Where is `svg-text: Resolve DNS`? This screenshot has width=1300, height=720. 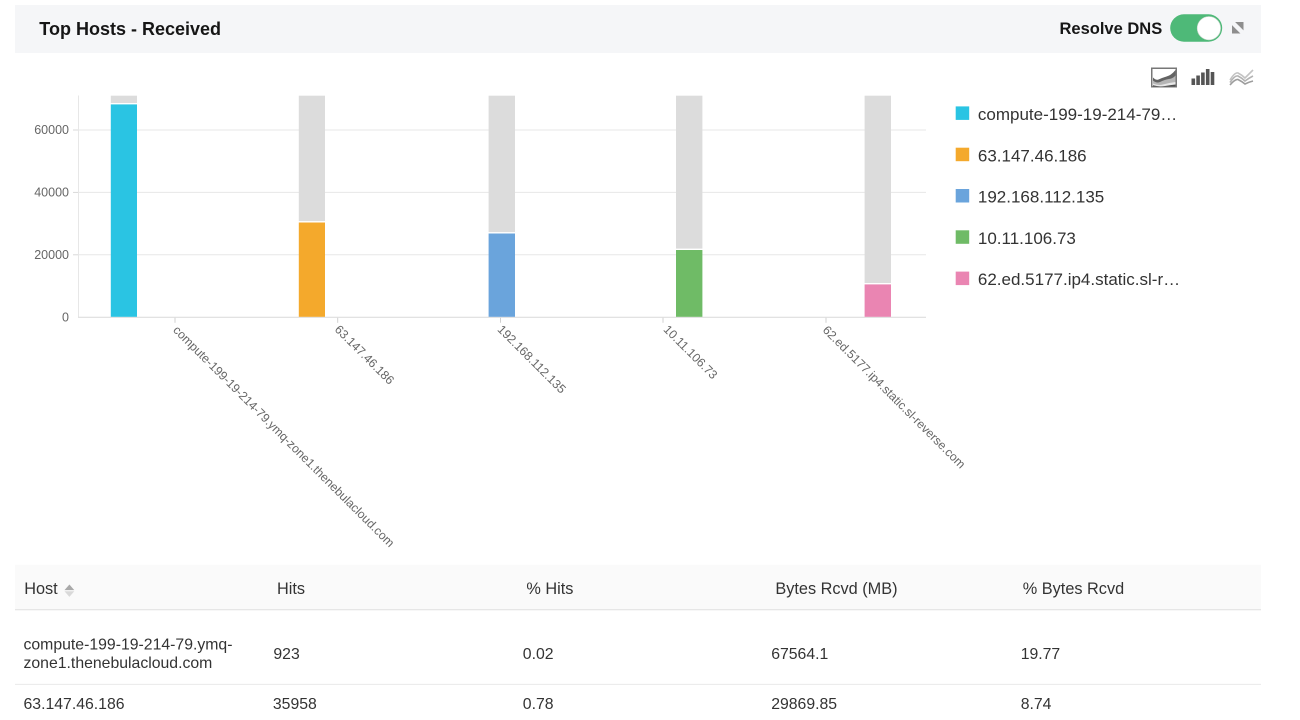
svg-text: Resolve DNS is located at coordinates (1111, 29).